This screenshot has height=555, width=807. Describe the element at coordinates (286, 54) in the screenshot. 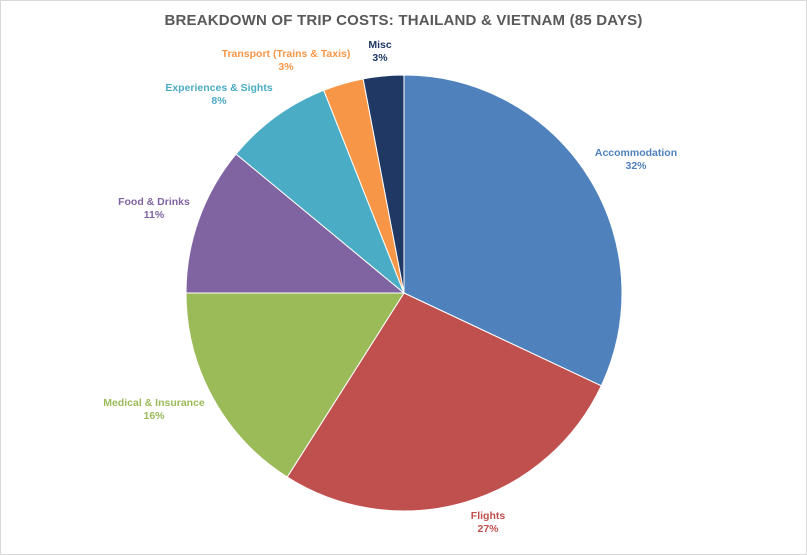

I see `data-label-transport-trains-taxis: Transport (Trains & Taxis)` at that location.